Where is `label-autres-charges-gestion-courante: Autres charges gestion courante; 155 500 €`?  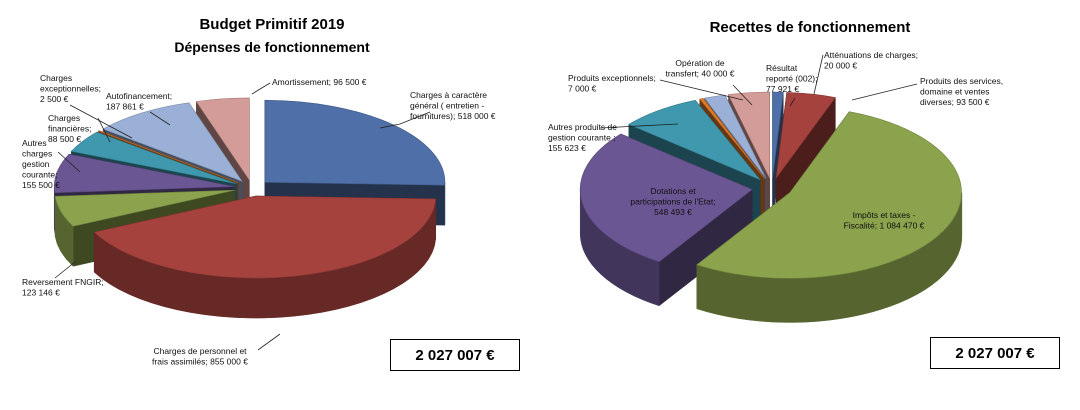 label-autres-charges-gestion-courante: Autres charges gestion courante; 155 500 € is located at coordinates (51, 164).